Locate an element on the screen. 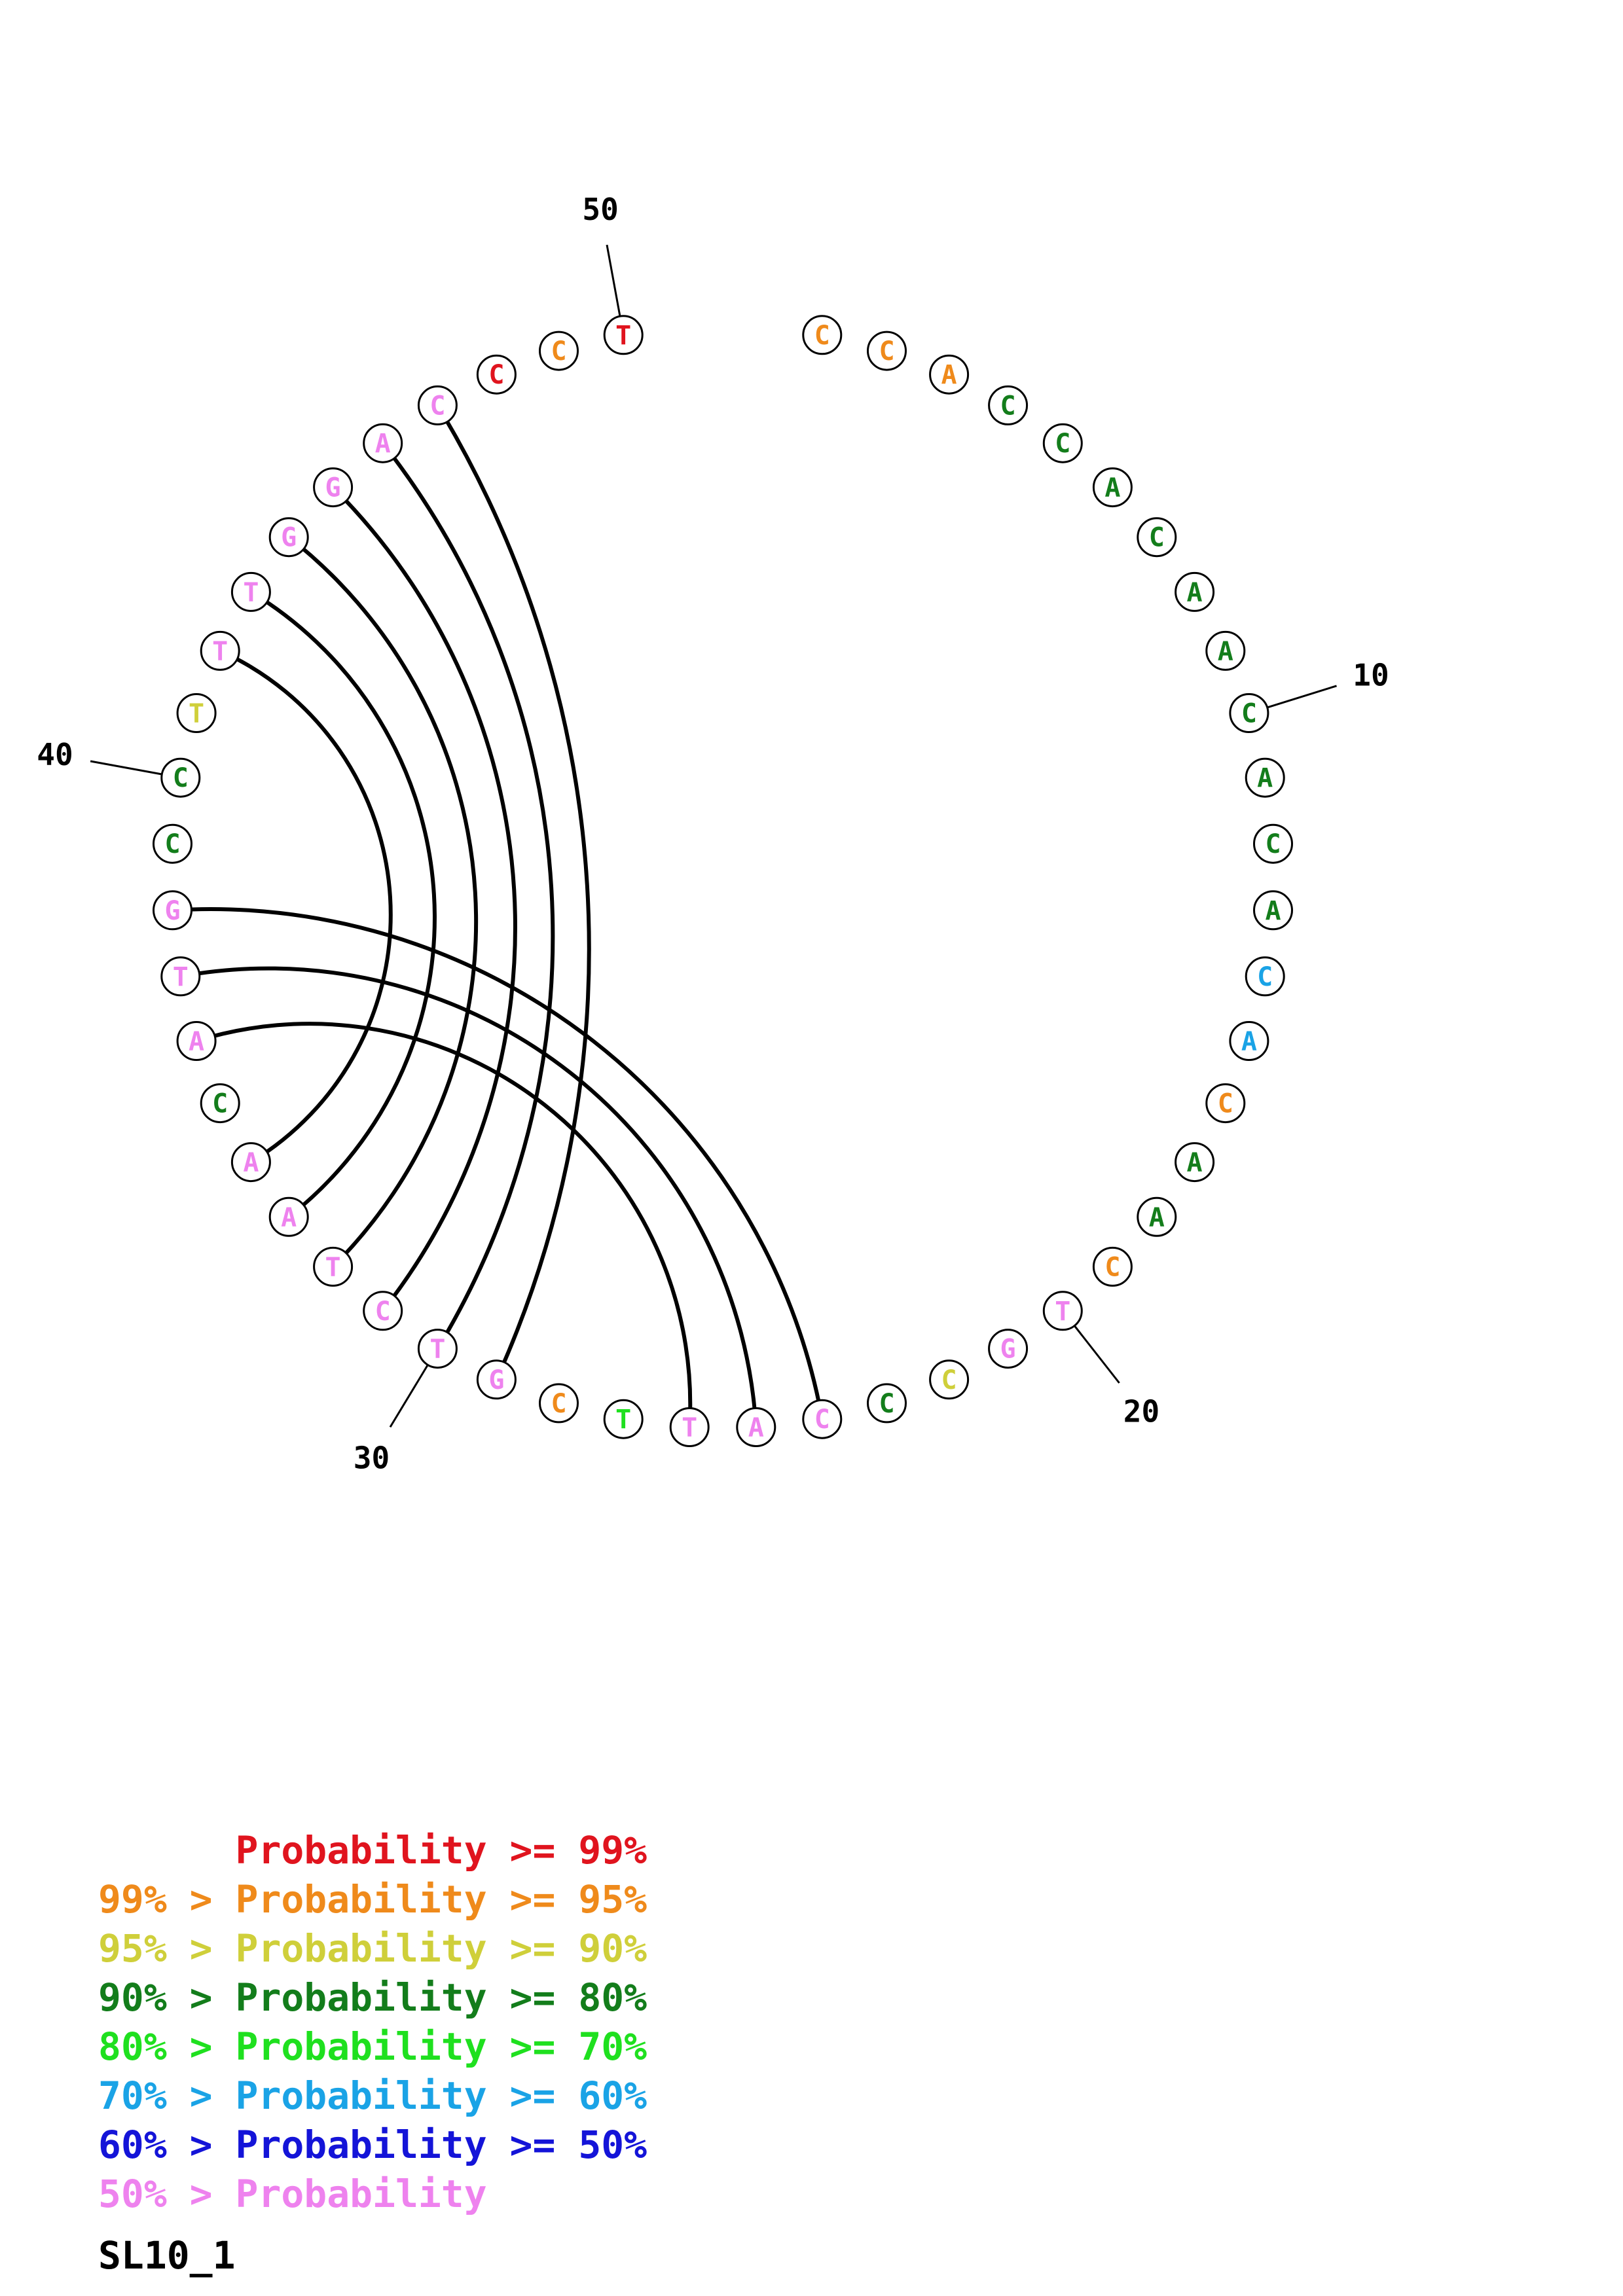  legend-prefix: 99% > is located at coordinates (155, 1899).